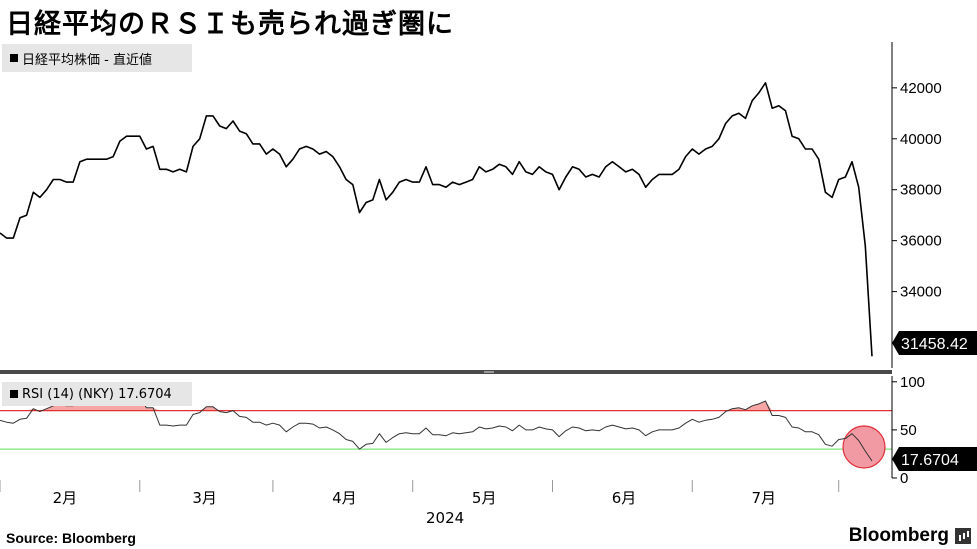 This screenshot has width=977, height=549. Describe the element at coordinates (624, 498) in the screenshot. I see `x-tick-label: 6月` at that location.